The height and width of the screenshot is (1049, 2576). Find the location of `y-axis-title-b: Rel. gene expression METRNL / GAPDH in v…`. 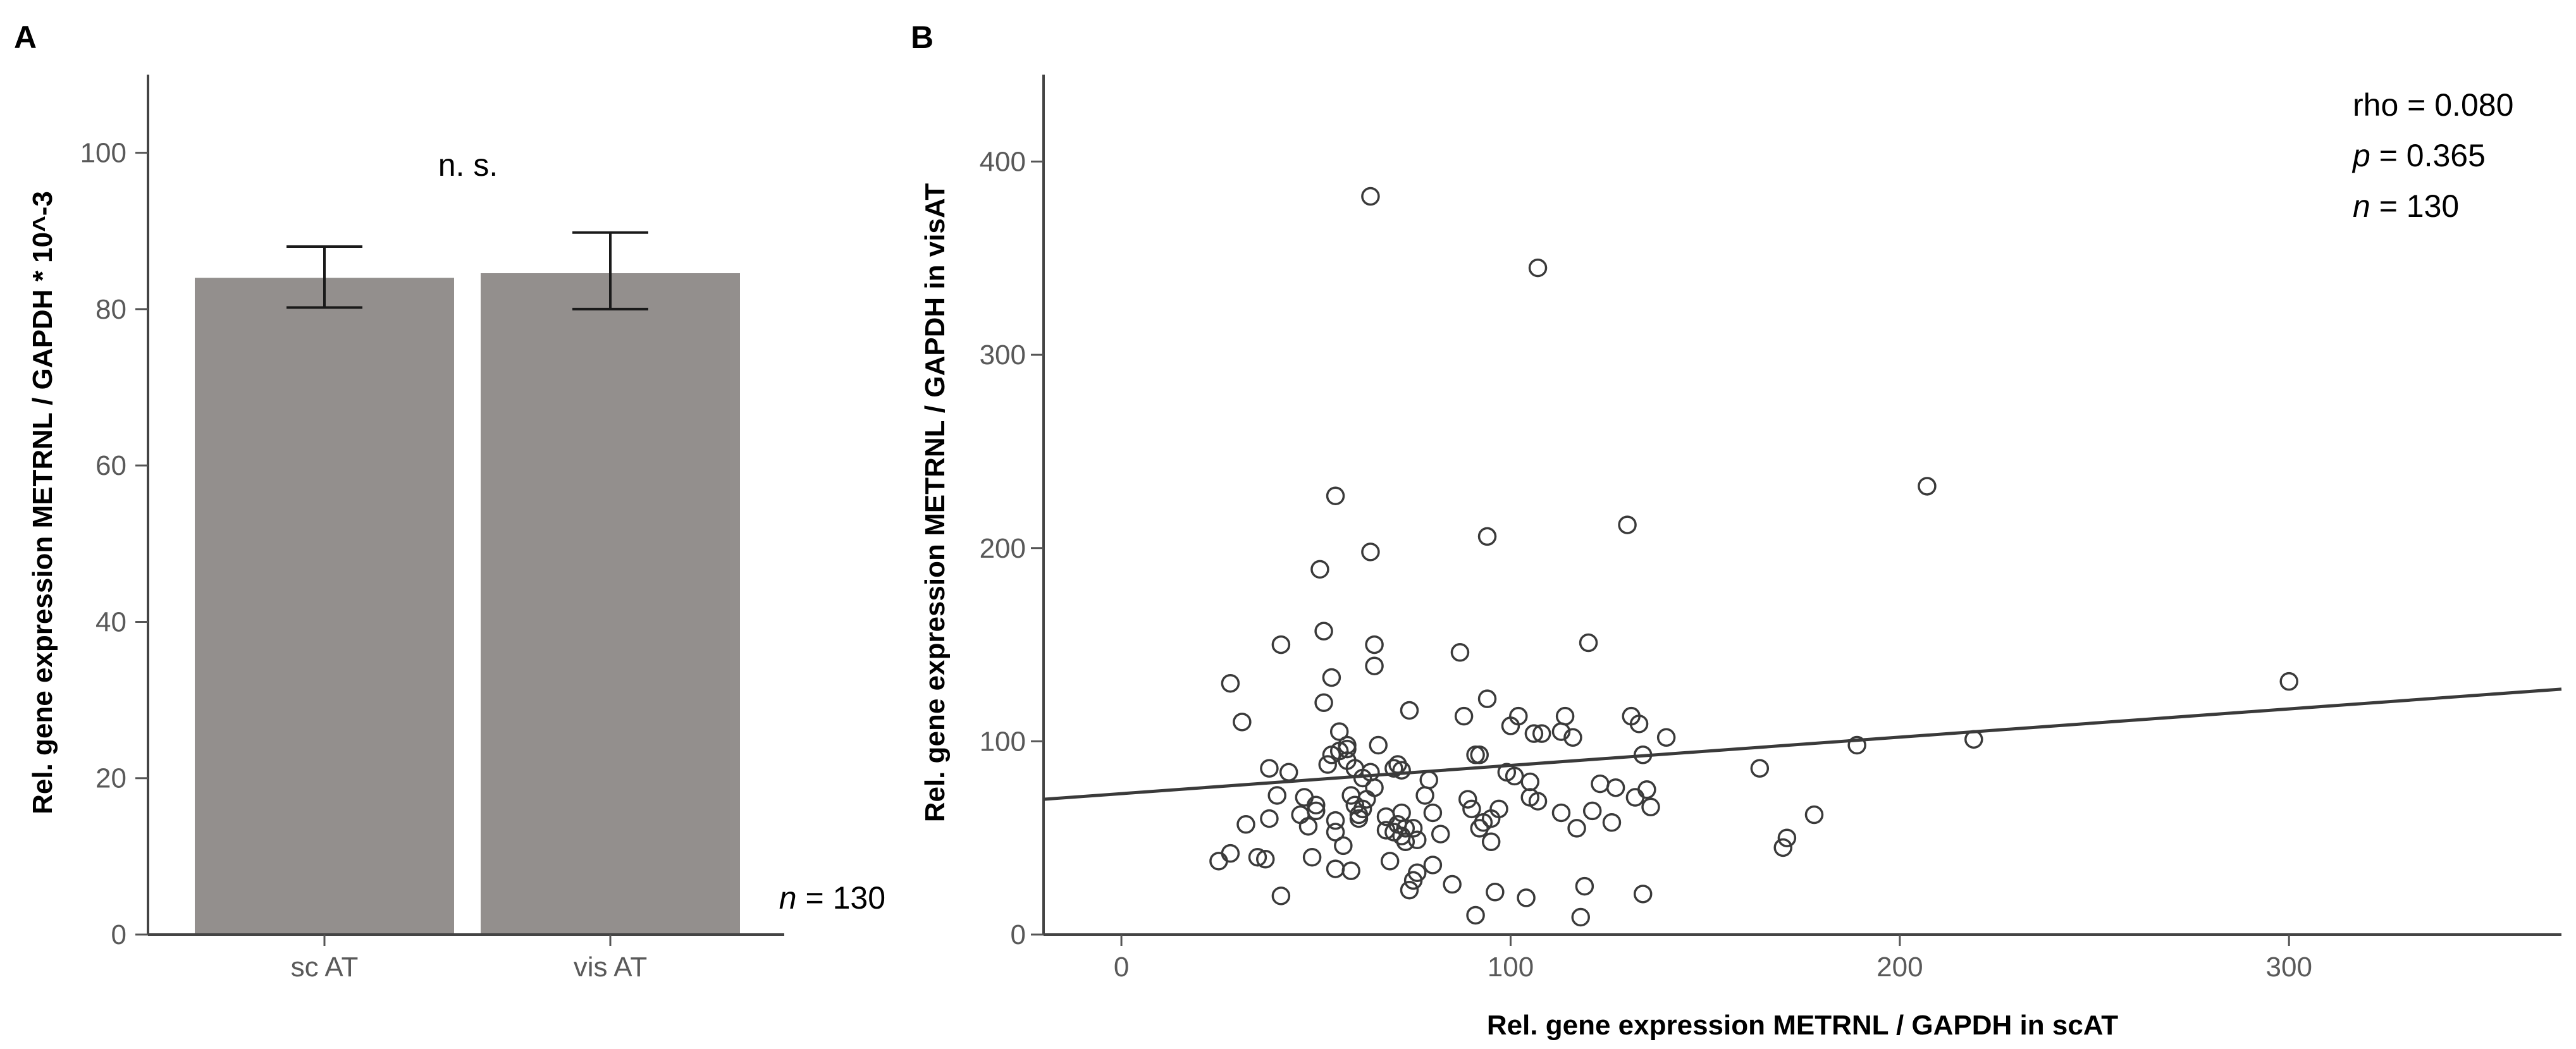

y-axis-title-b: Rel. gene expression METRNL / GAPDH in v… is located at coordinates (936, 503).